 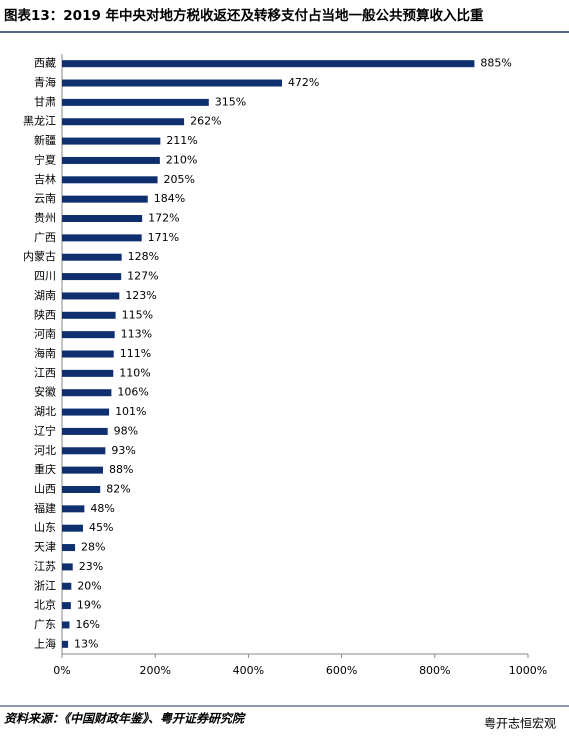 I want to click on value-label: 127%, so click(x=142, y=276).